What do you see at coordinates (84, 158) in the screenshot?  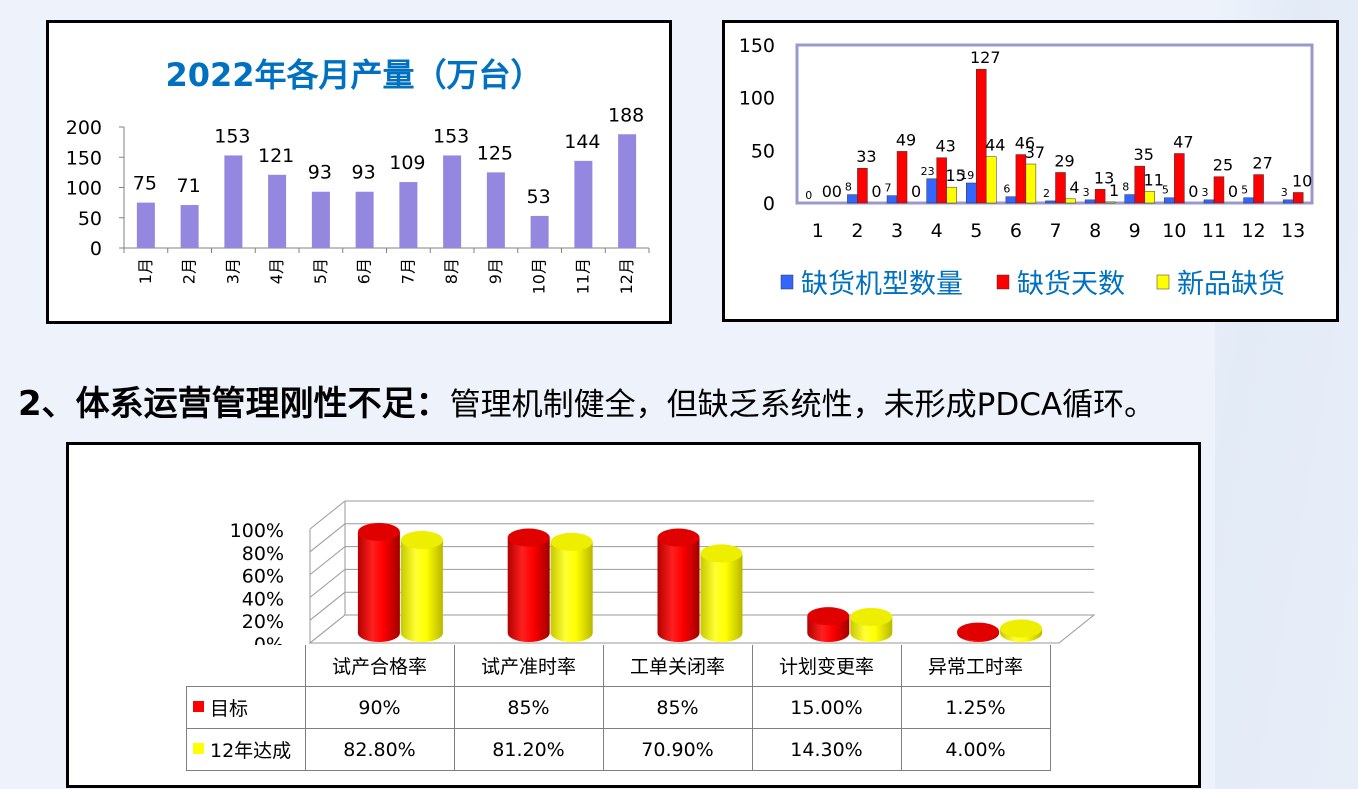 I see `y-tick-label: 150` at bounding box center [84, 158].